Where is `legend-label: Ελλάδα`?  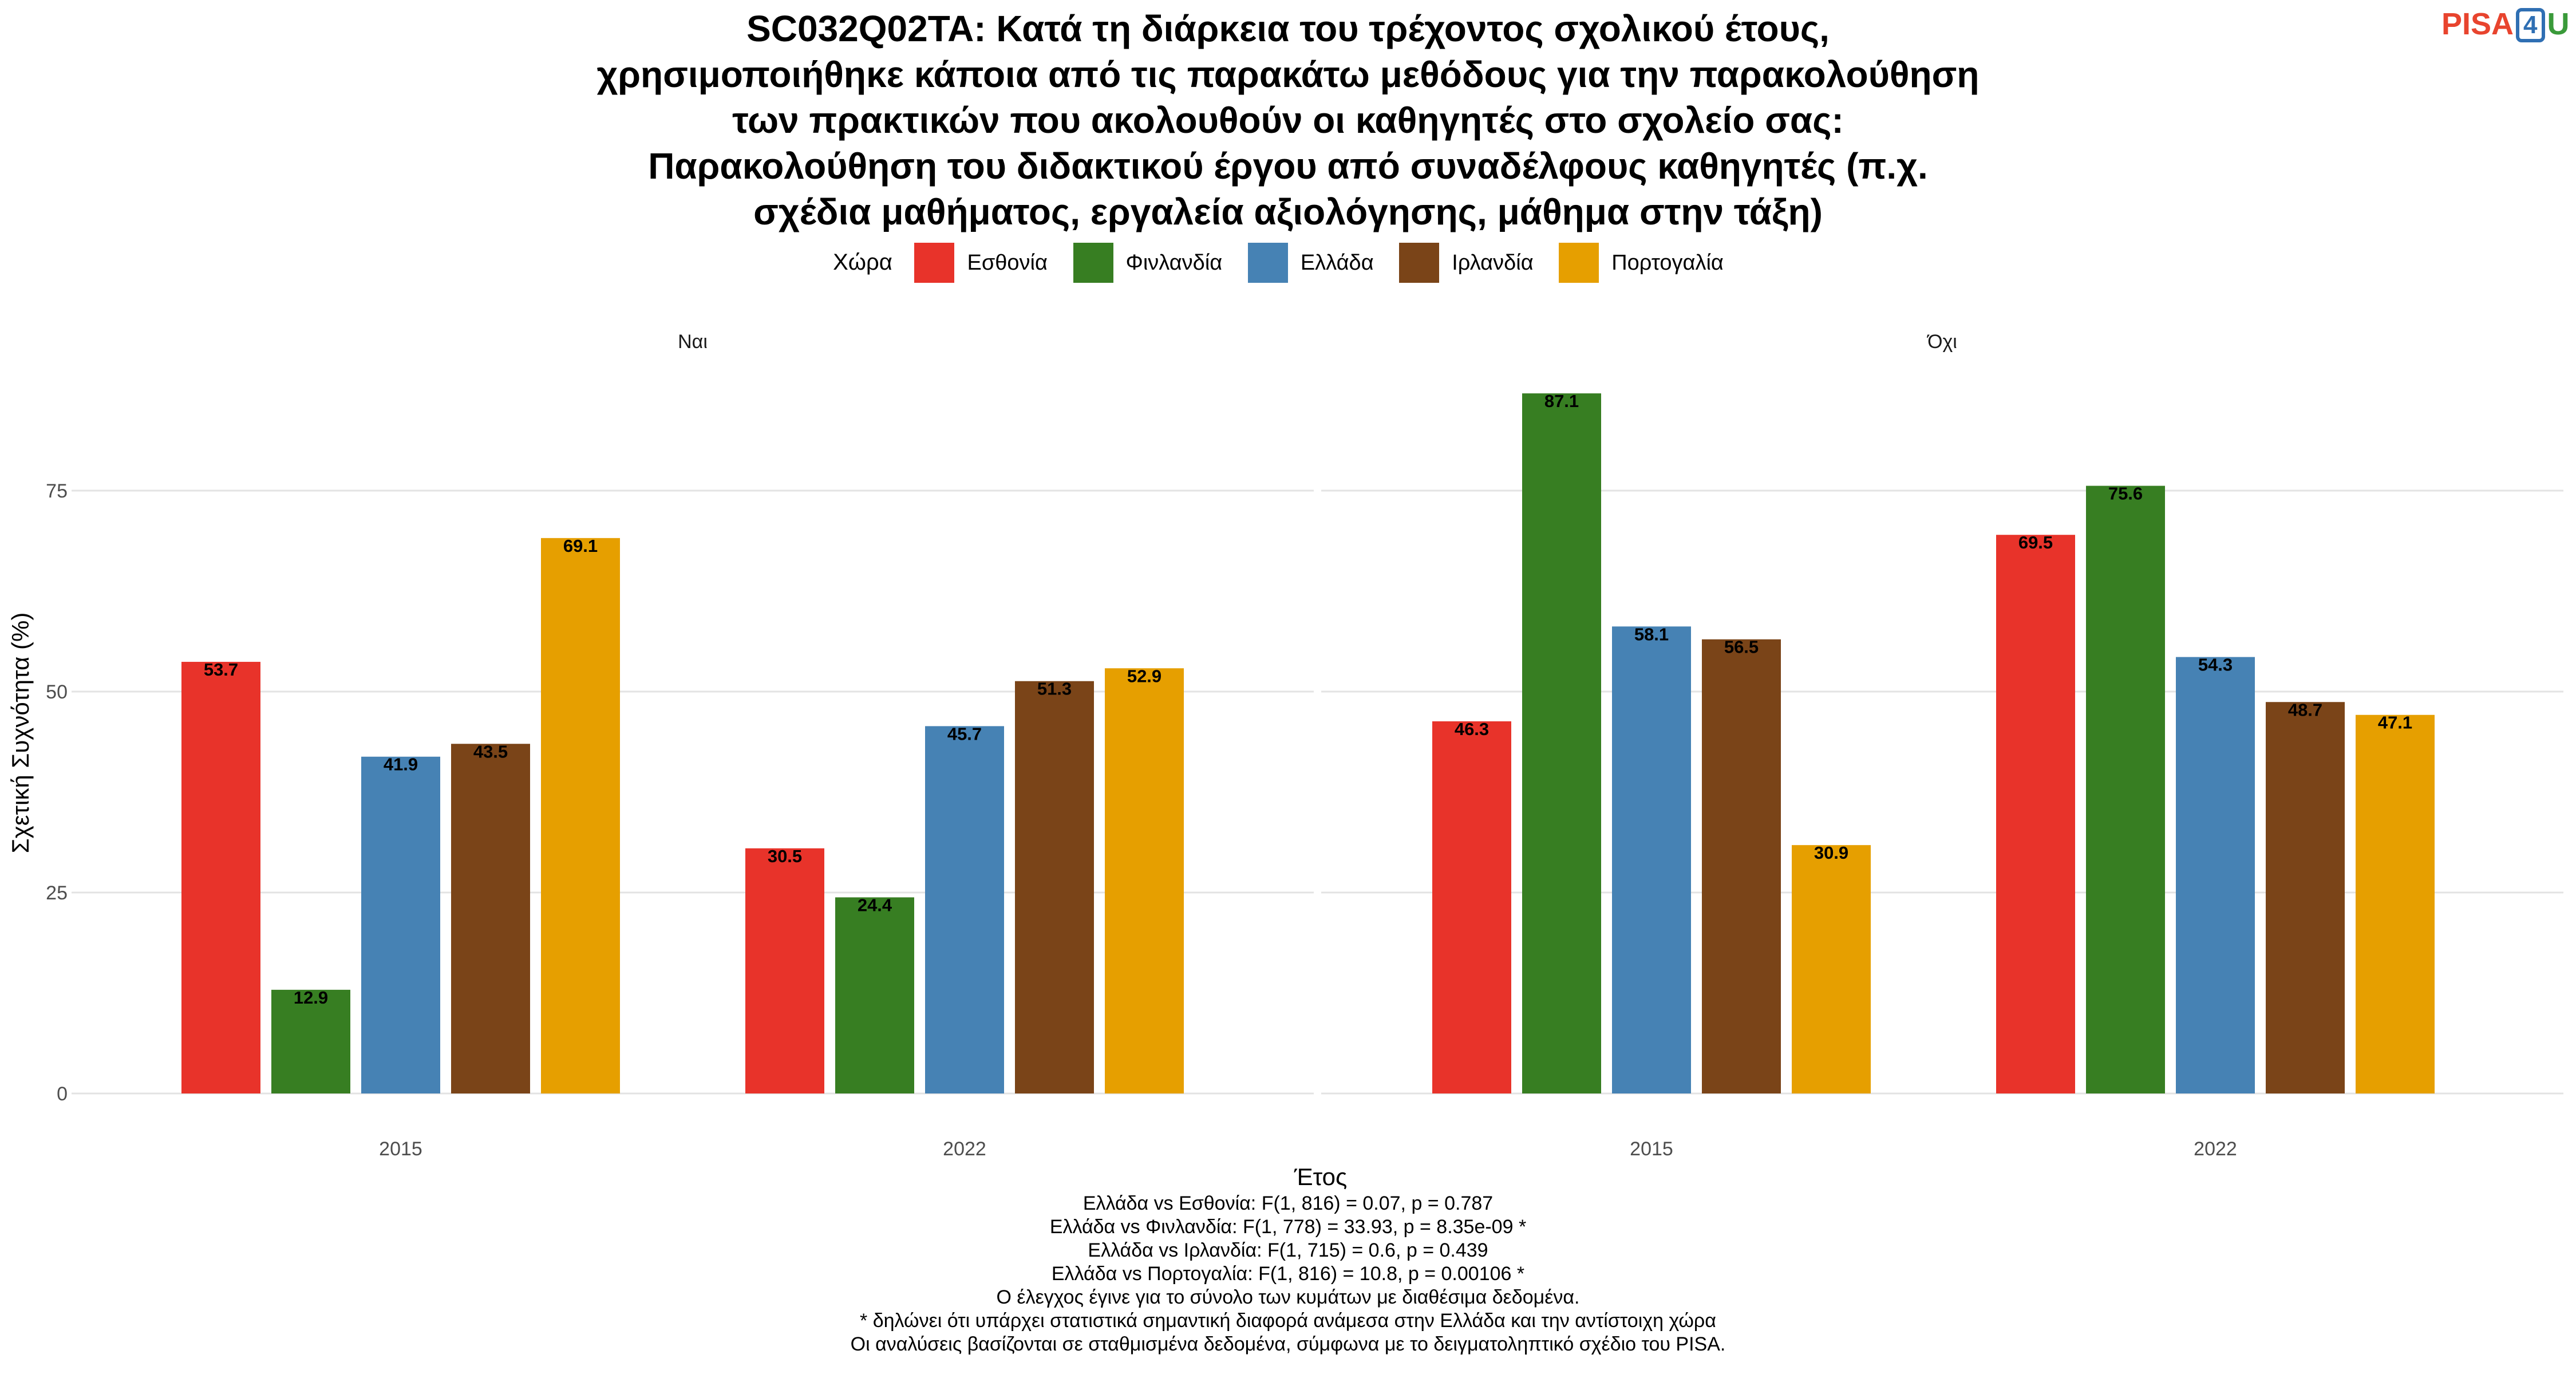
legend-label: Ελλάδα is located at coordinates (1337, 262).